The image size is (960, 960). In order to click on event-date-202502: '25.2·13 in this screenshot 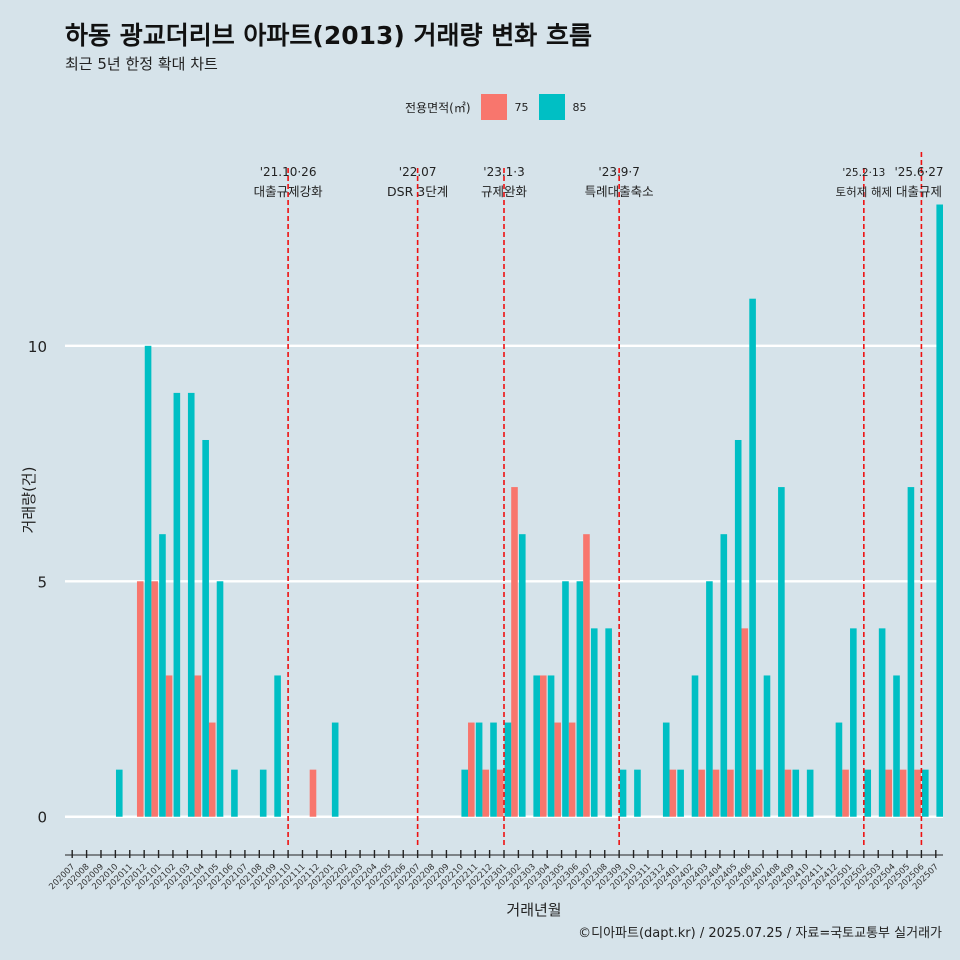, I will do `click(863, 173)`.